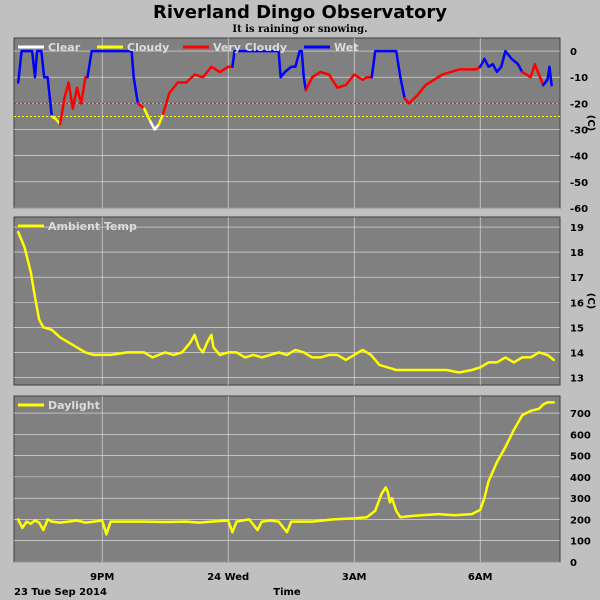  Describe the element at coordinates (148, 47) in the screenshot. I see `legend-label: Cloudy` at that location.